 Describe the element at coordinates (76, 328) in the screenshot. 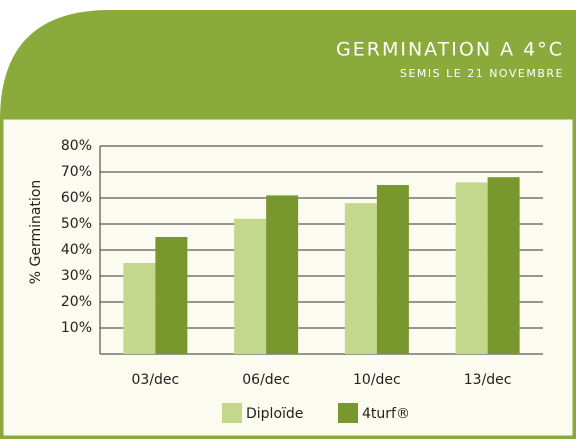

I see `y-tick-label: 10%` at that location.